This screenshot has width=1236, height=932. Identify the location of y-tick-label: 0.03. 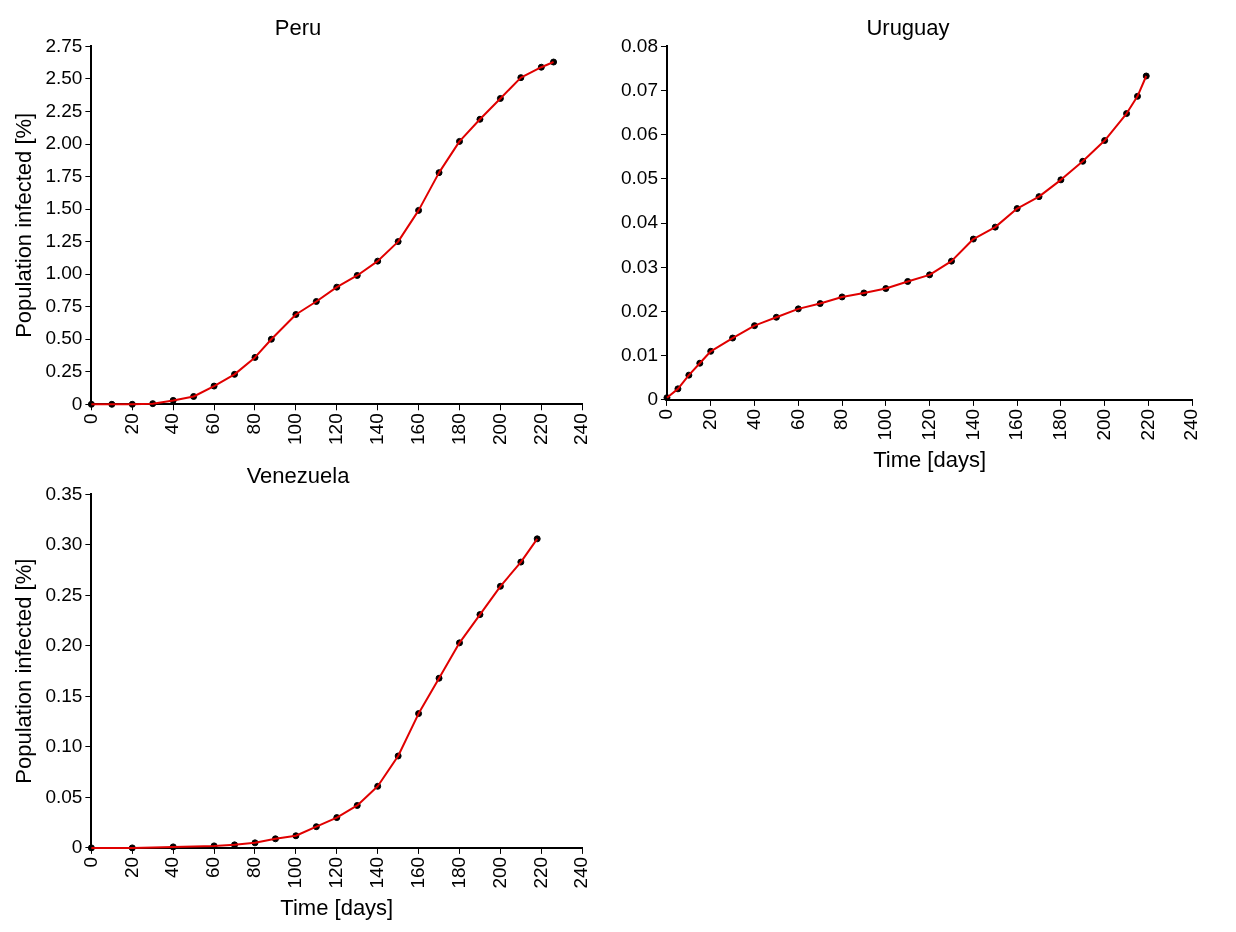
(639, 266).